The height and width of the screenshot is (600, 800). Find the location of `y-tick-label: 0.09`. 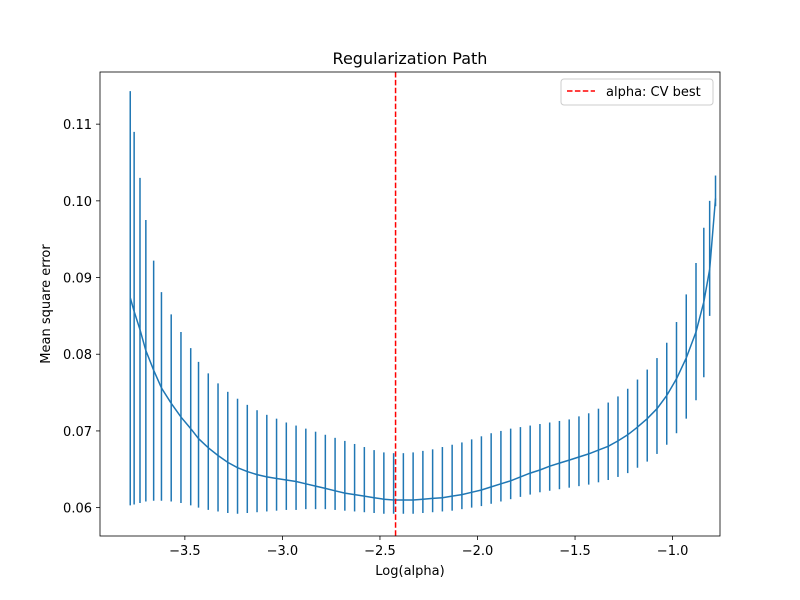

y-tick-label: 0.09 is located at coordinates (77, 279).